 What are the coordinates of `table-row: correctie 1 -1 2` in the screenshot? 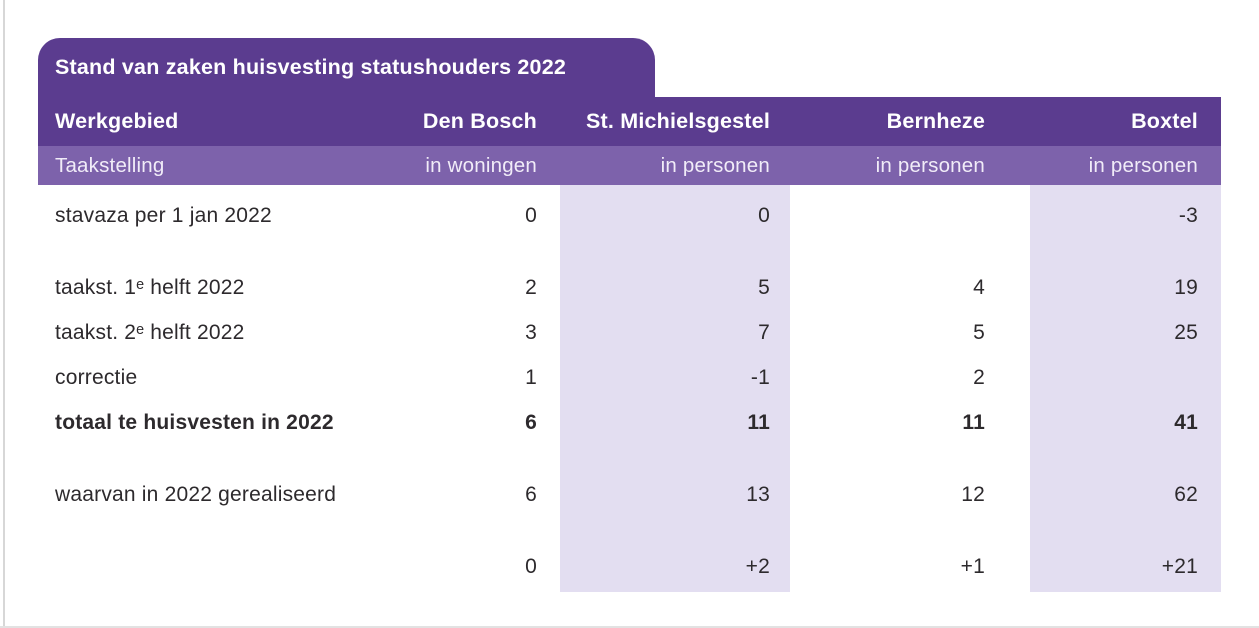 It's located at (629, 377).